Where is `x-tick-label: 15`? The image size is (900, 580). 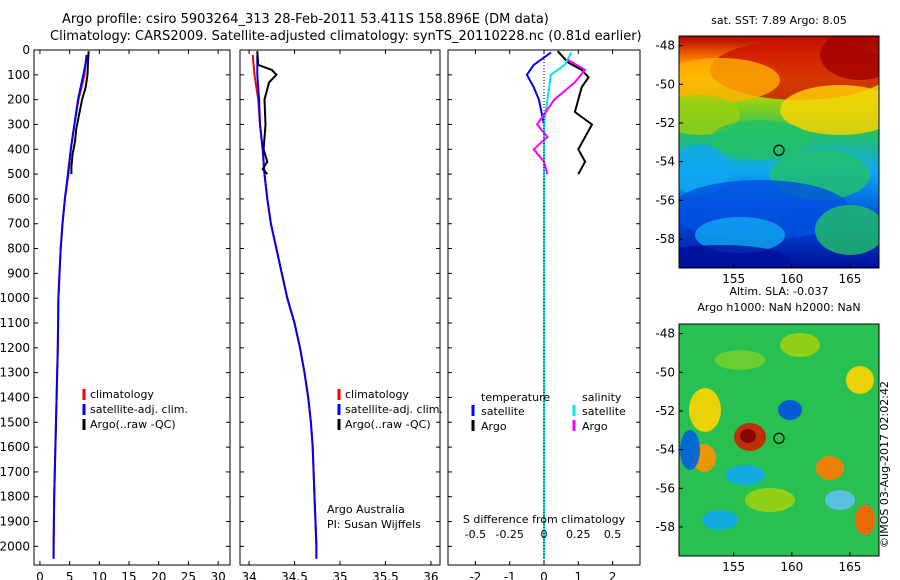
x-tick-label: 15 is located at coordinates (128, 575).